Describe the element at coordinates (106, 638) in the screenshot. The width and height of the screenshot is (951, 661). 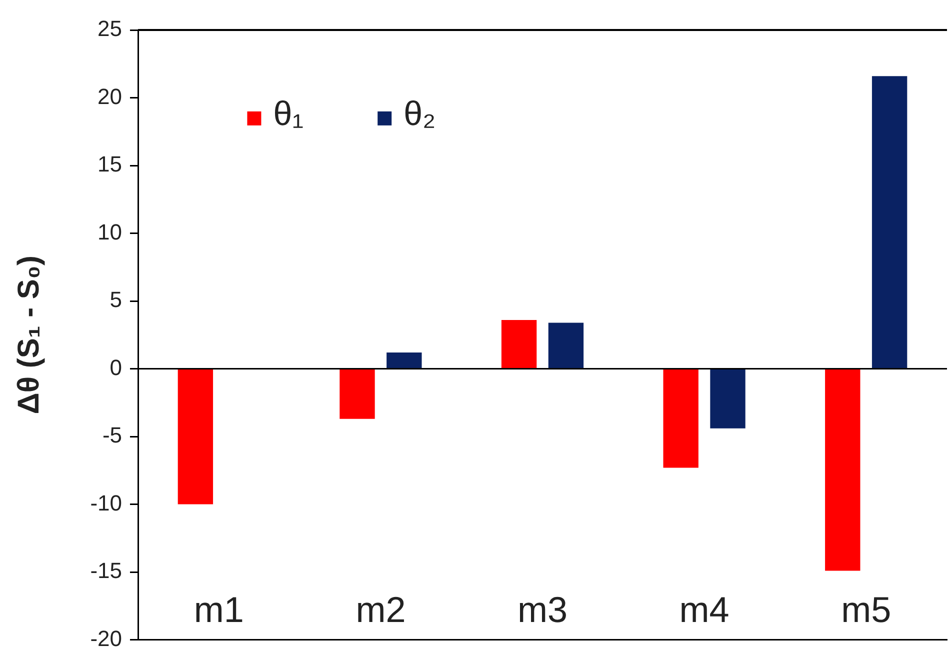
I see `y-tick-label: -20` at that location.